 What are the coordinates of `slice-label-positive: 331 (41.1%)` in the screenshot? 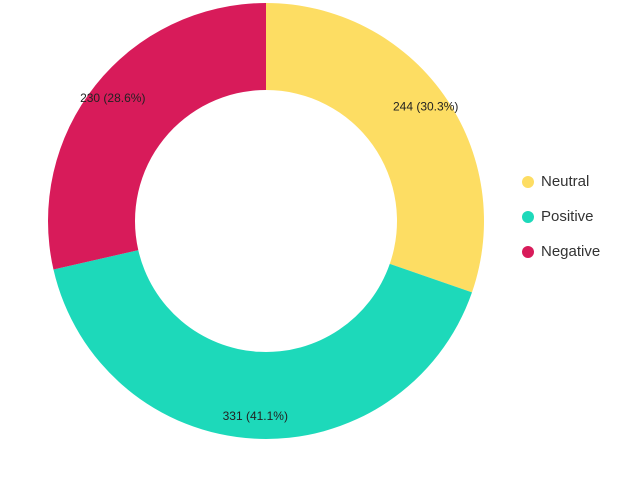 It's located at (255, 416).